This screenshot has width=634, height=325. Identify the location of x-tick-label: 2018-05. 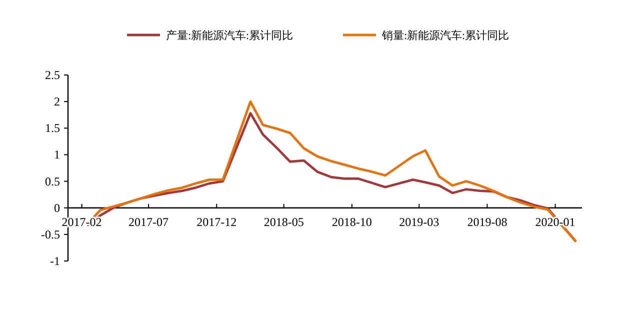
(284, 221).